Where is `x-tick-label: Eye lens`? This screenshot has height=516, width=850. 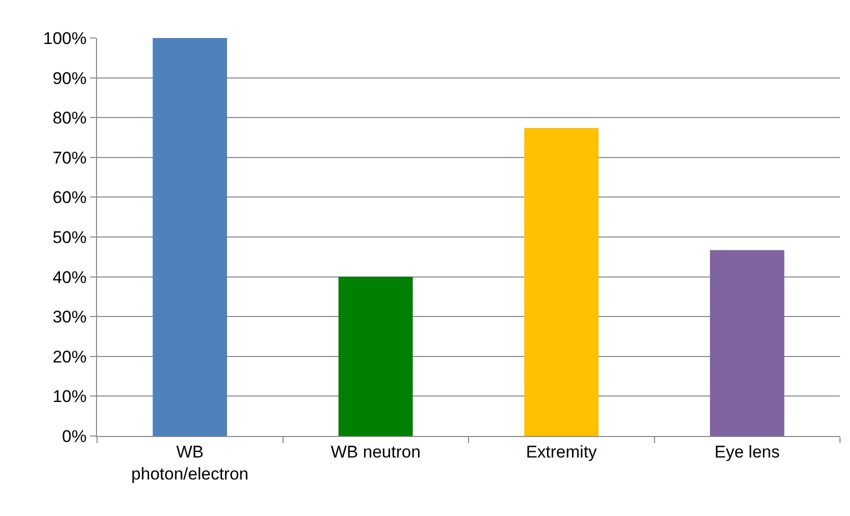 x-tick-label: Eye lens is located at coordinates (747, 452).